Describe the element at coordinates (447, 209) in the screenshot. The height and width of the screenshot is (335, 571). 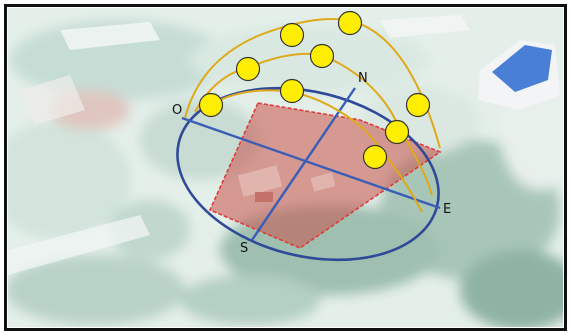
I see `east-label: E` at that location.